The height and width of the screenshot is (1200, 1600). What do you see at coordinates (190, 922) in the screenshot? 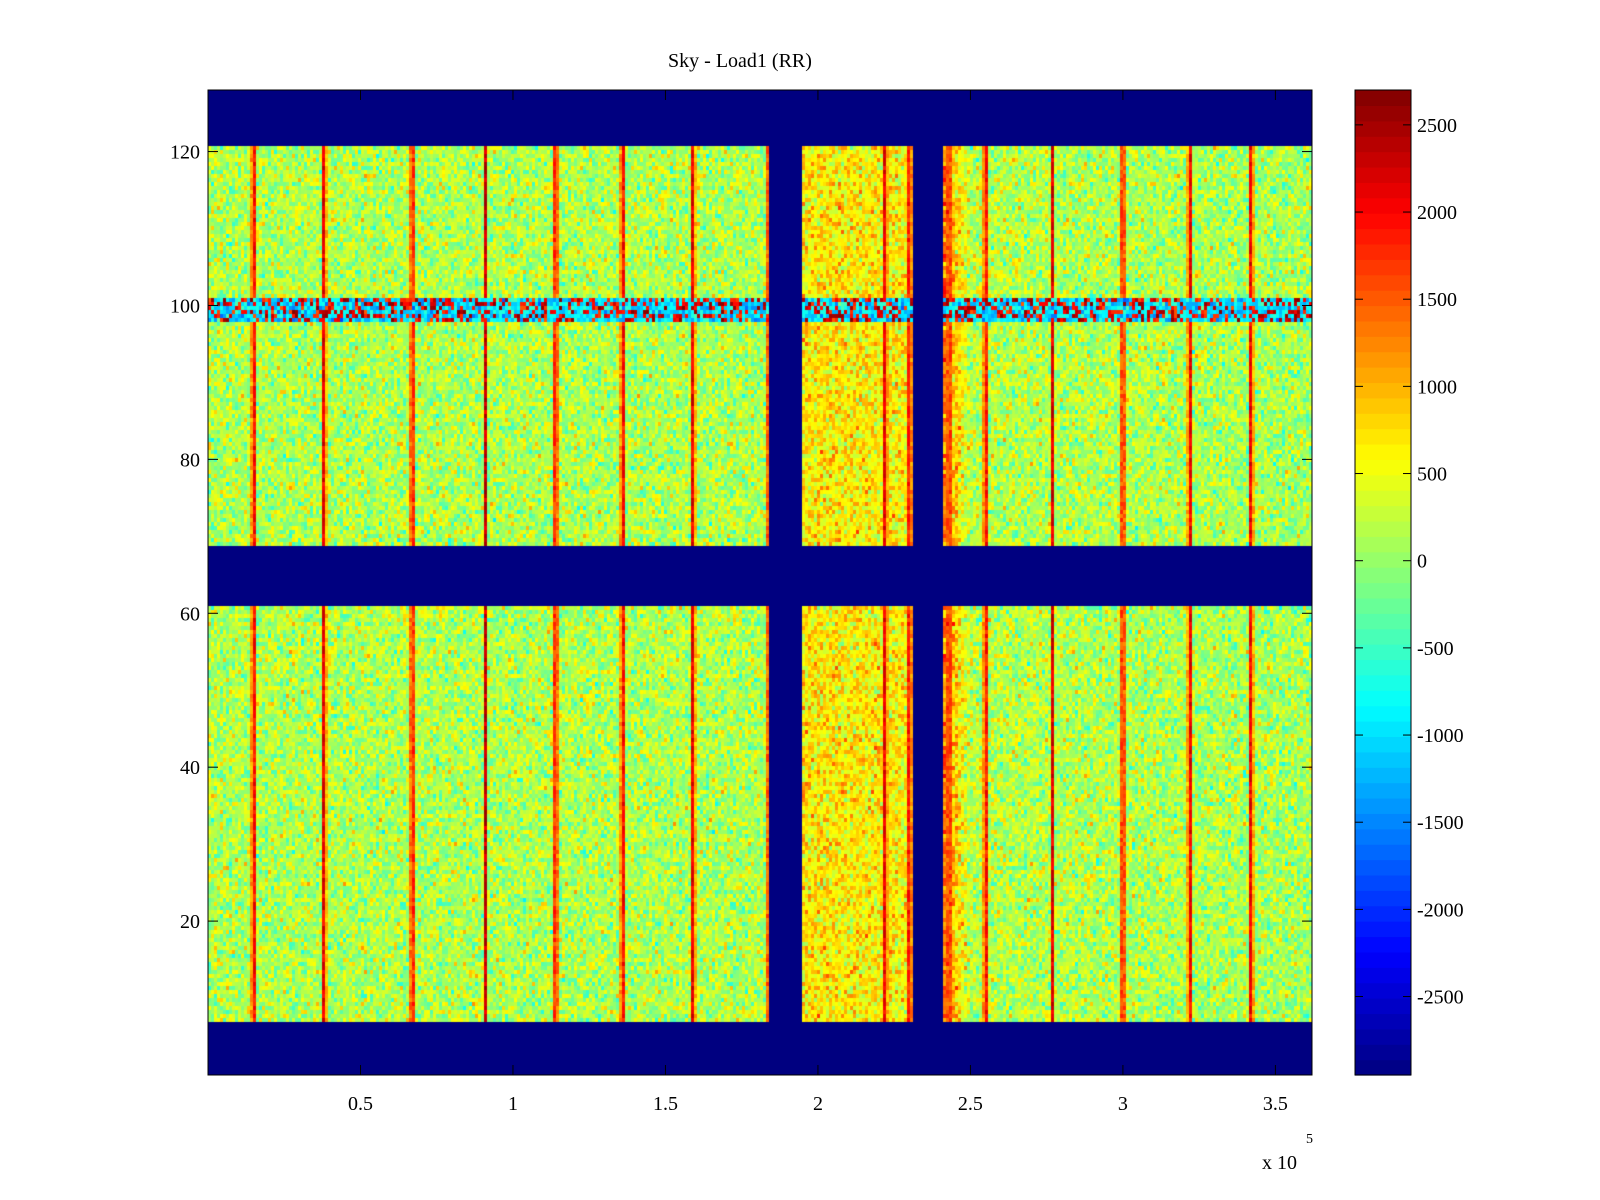
I see `y-tick-label: 20` at bounding box center [190, 922].